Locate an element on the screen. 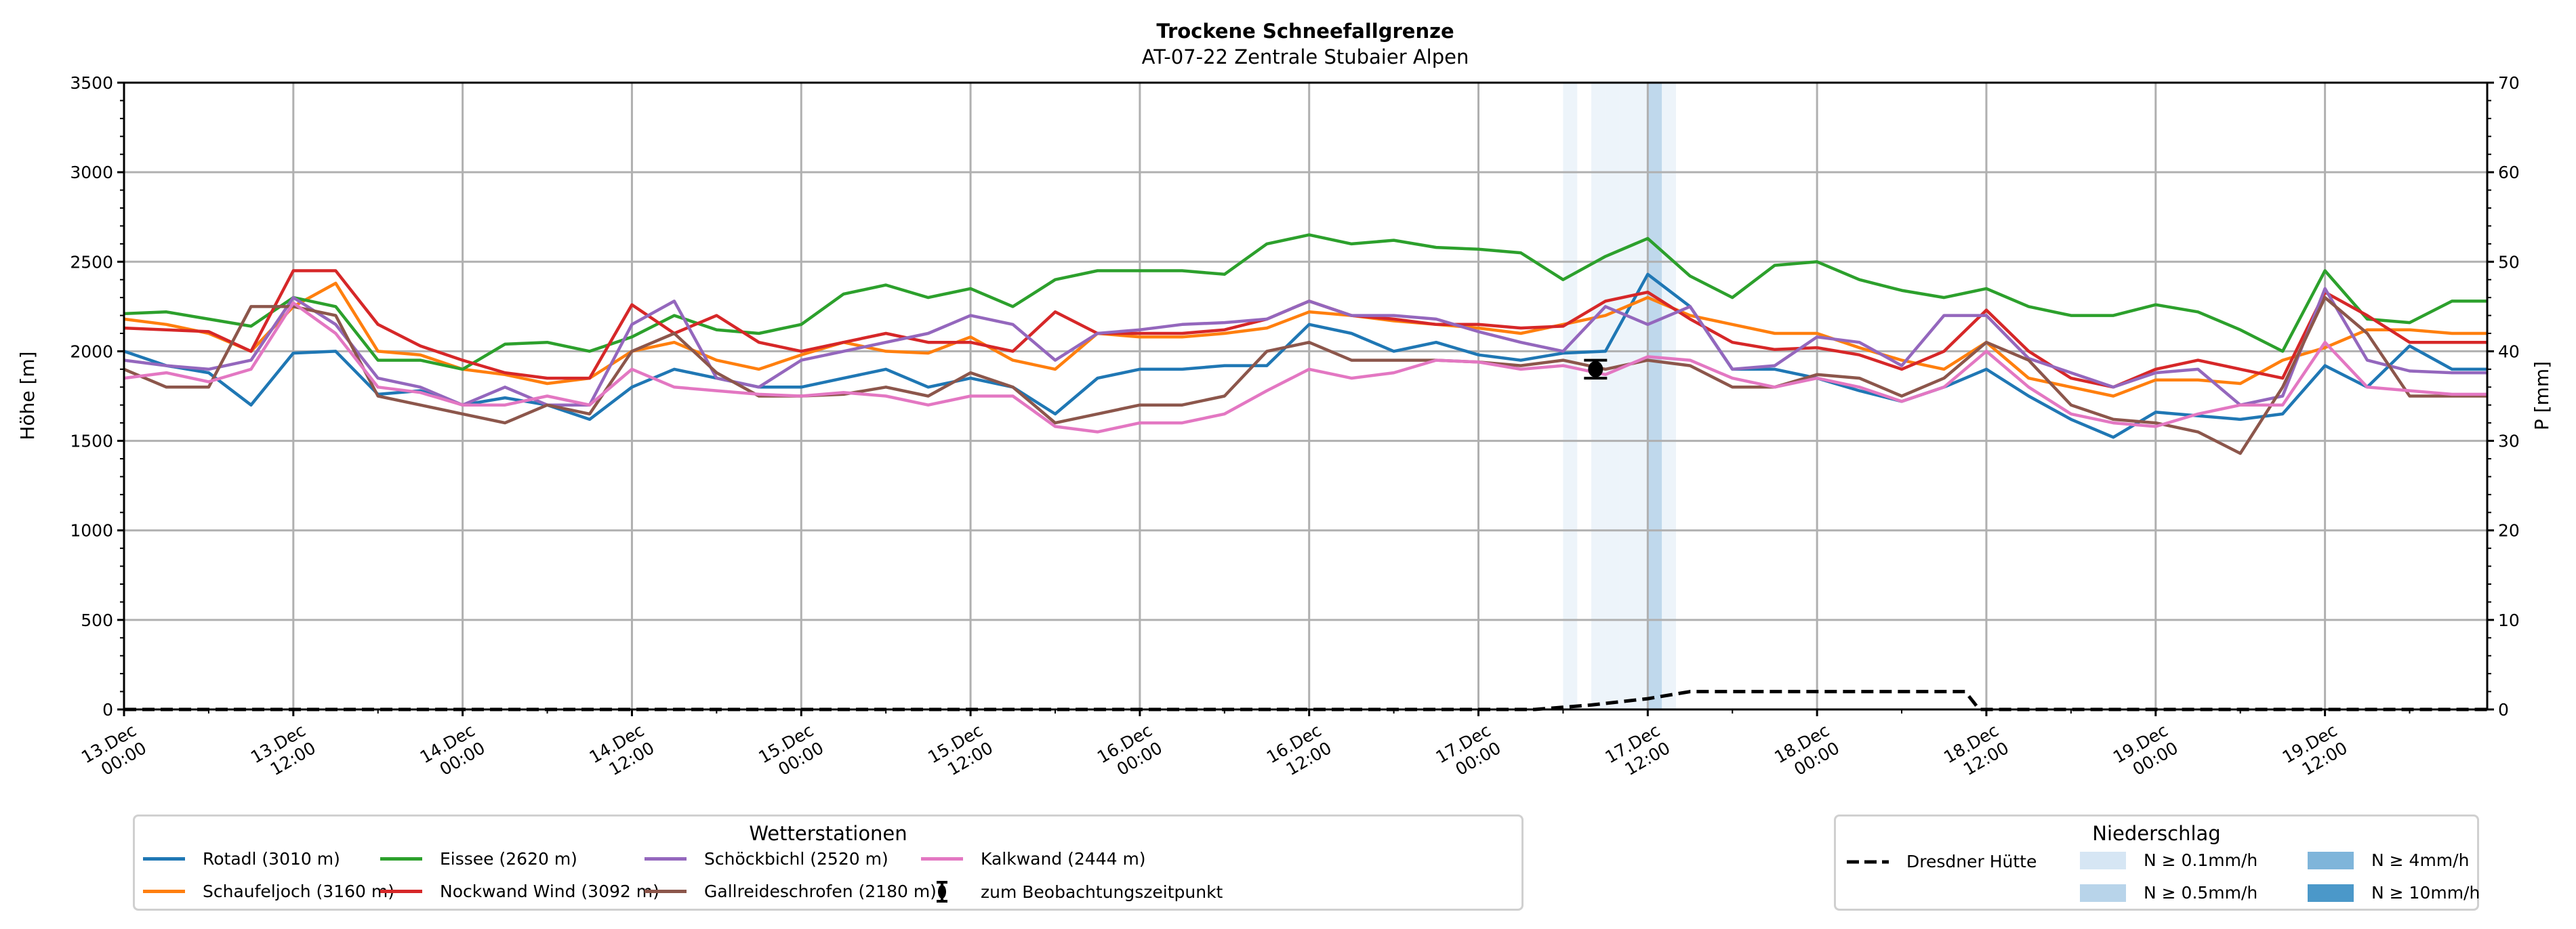 Image resolution: width=2576 pixels, height=929 pixels. legend-label: Nockwand Wind (3092 m) is located at coordinates (550, 891).